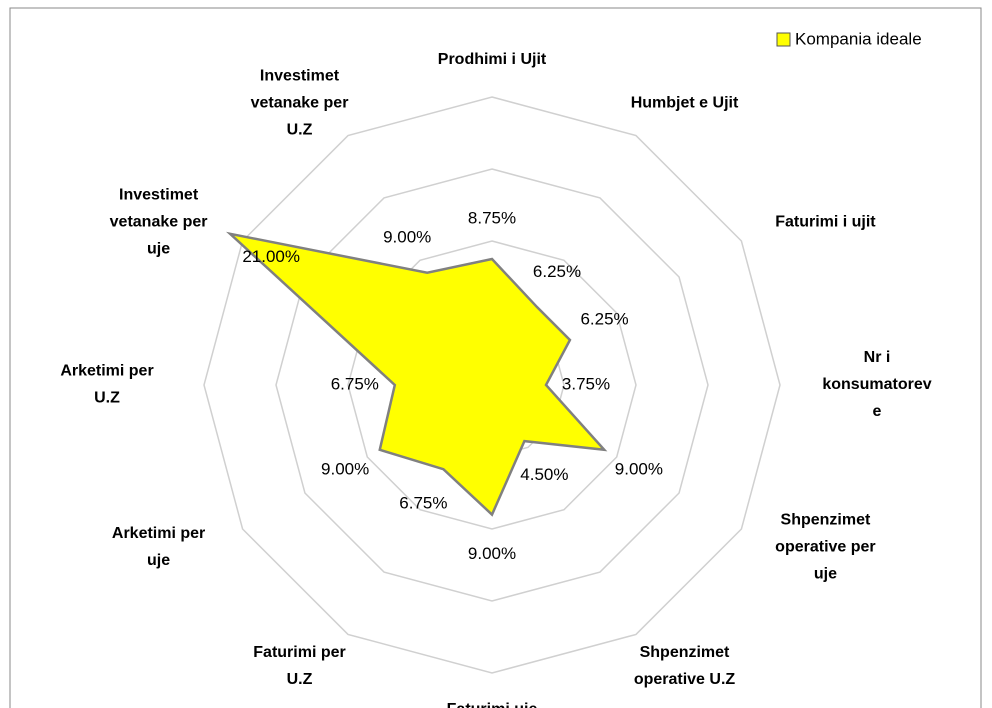 The height and width of the screenshot is (708, 992). Describe the element at coordinates (158, 547) in the screenshot. I see `category-label: Arketimi per uje` at that location.